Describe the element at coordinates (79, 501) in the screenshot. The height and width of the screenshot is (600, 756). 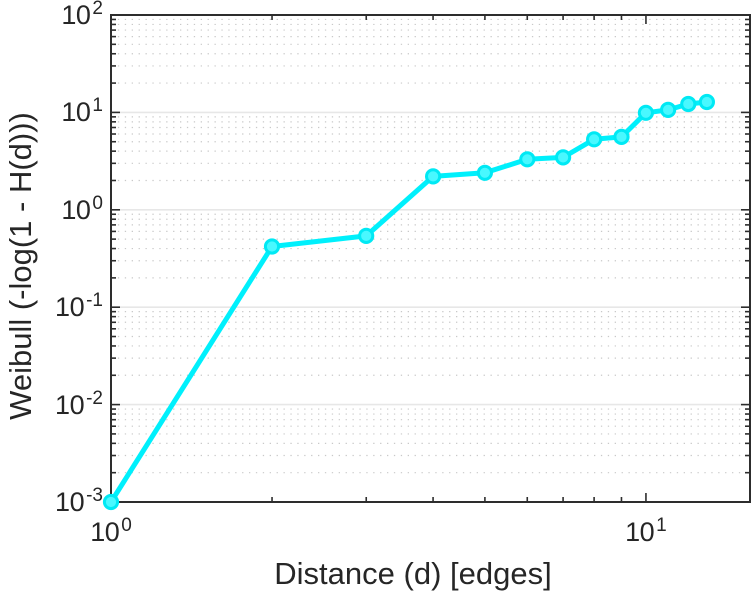
I see `y-tick-label: 10 -3` at that location.